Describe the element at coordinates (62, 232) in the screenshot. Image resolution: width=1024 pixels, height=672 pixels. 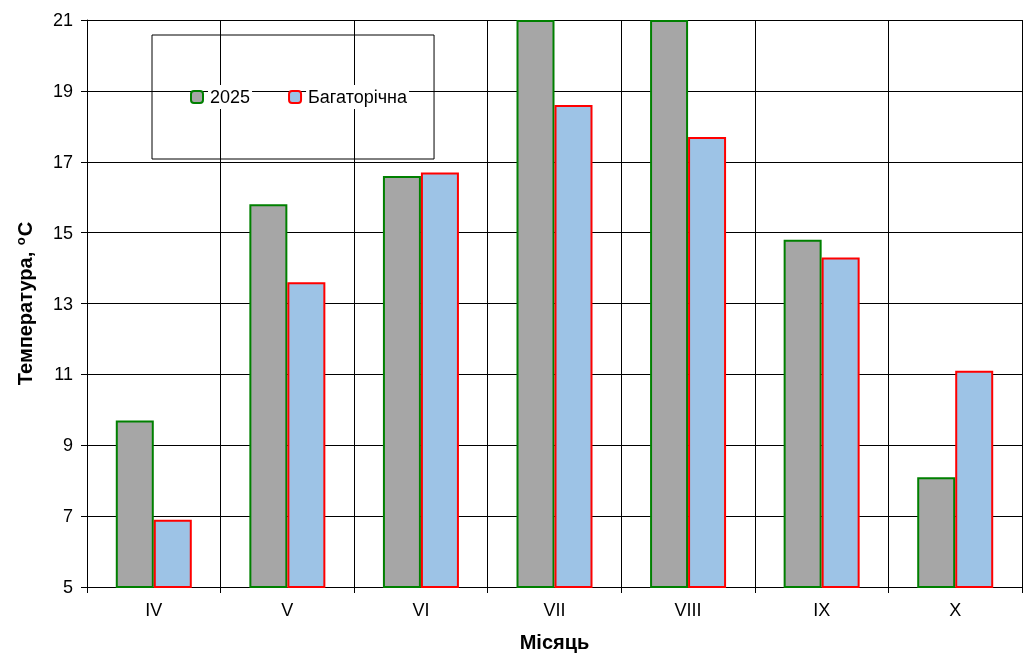
I see `y-tick-label: 15` at that location.